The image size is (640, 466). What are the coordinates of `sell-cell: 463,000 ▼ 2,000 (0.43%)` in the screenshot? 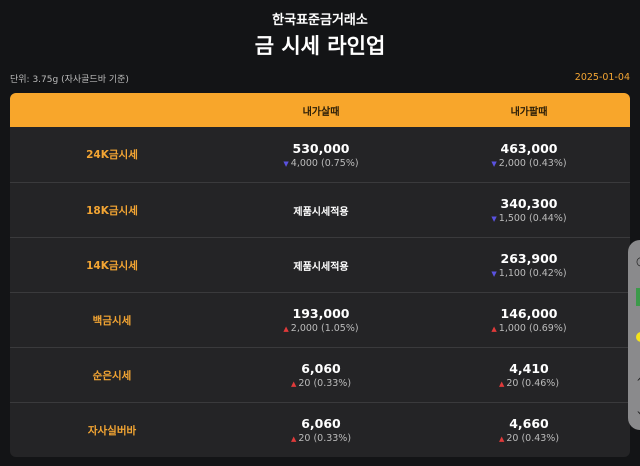 It's located at (529, 155).